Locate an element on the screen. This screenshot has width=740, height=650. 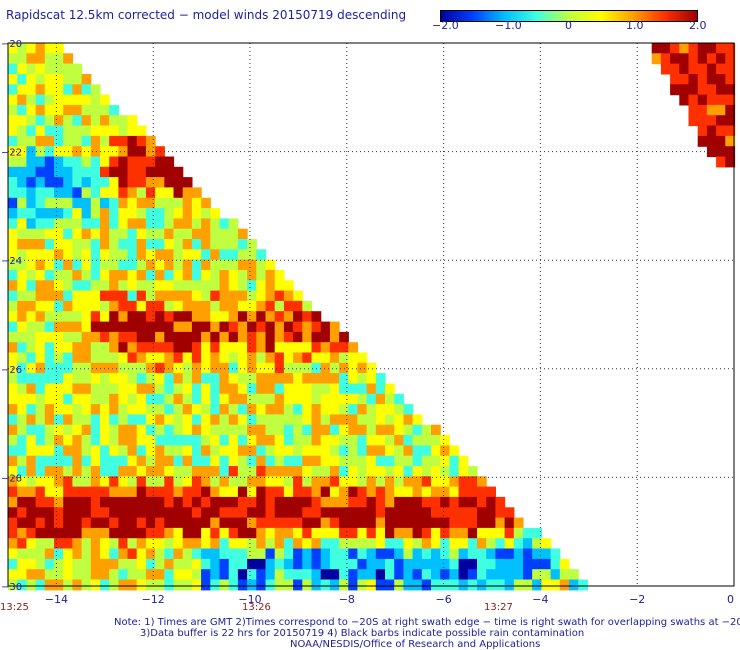
colorbar-tick-pos2: 2.0 is located at coordinates (698, 25).